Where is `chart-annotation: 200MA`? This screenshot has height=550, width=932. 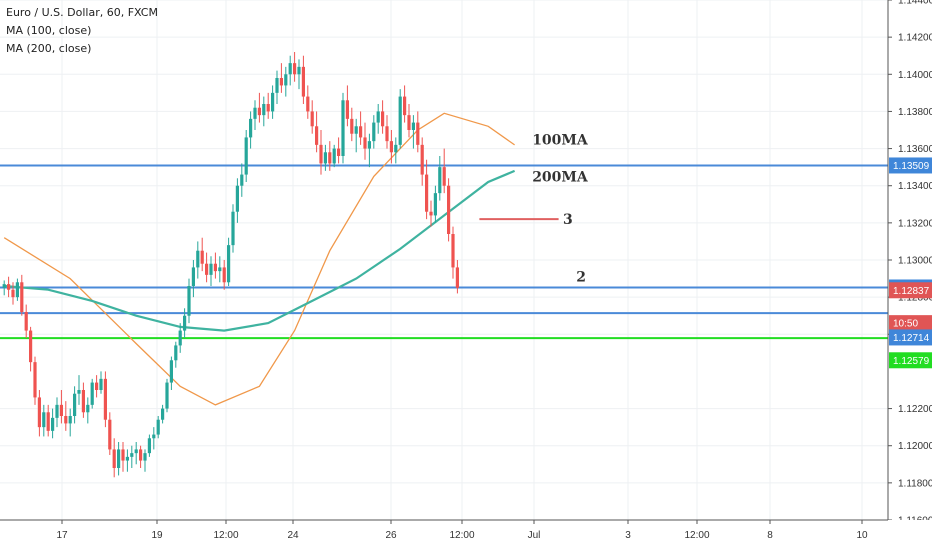
chart-annotation: 200MA is located at coordinates (560, 177).